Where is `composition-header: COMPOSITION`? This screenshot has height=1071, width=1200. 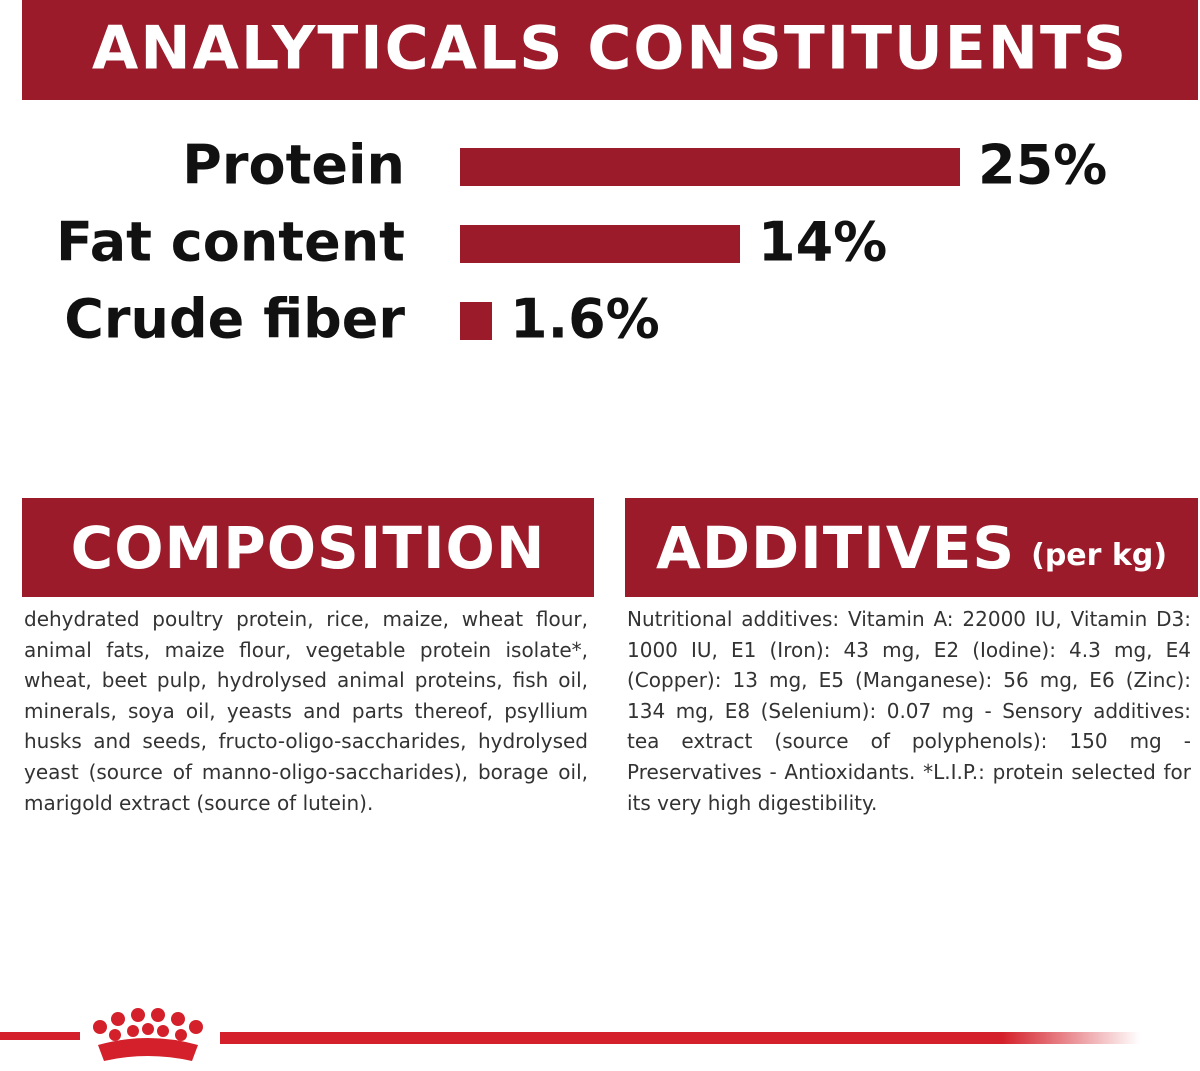
composition-header: COMPOSITION is located at coordinates (308, 547).